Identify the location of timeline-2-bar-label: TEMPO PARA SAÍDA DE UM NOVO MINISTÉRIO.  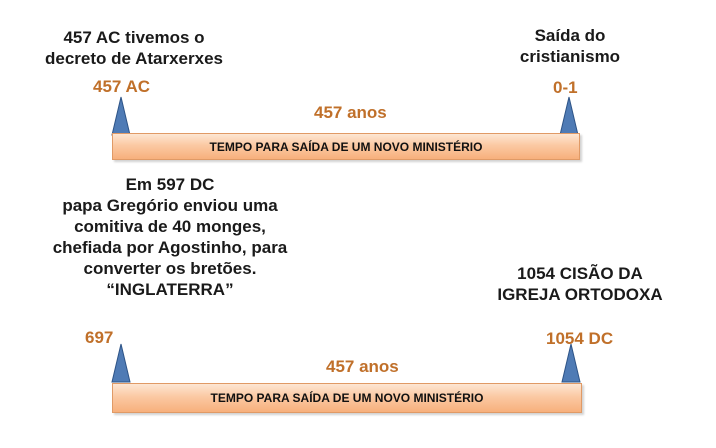
(347, 398).